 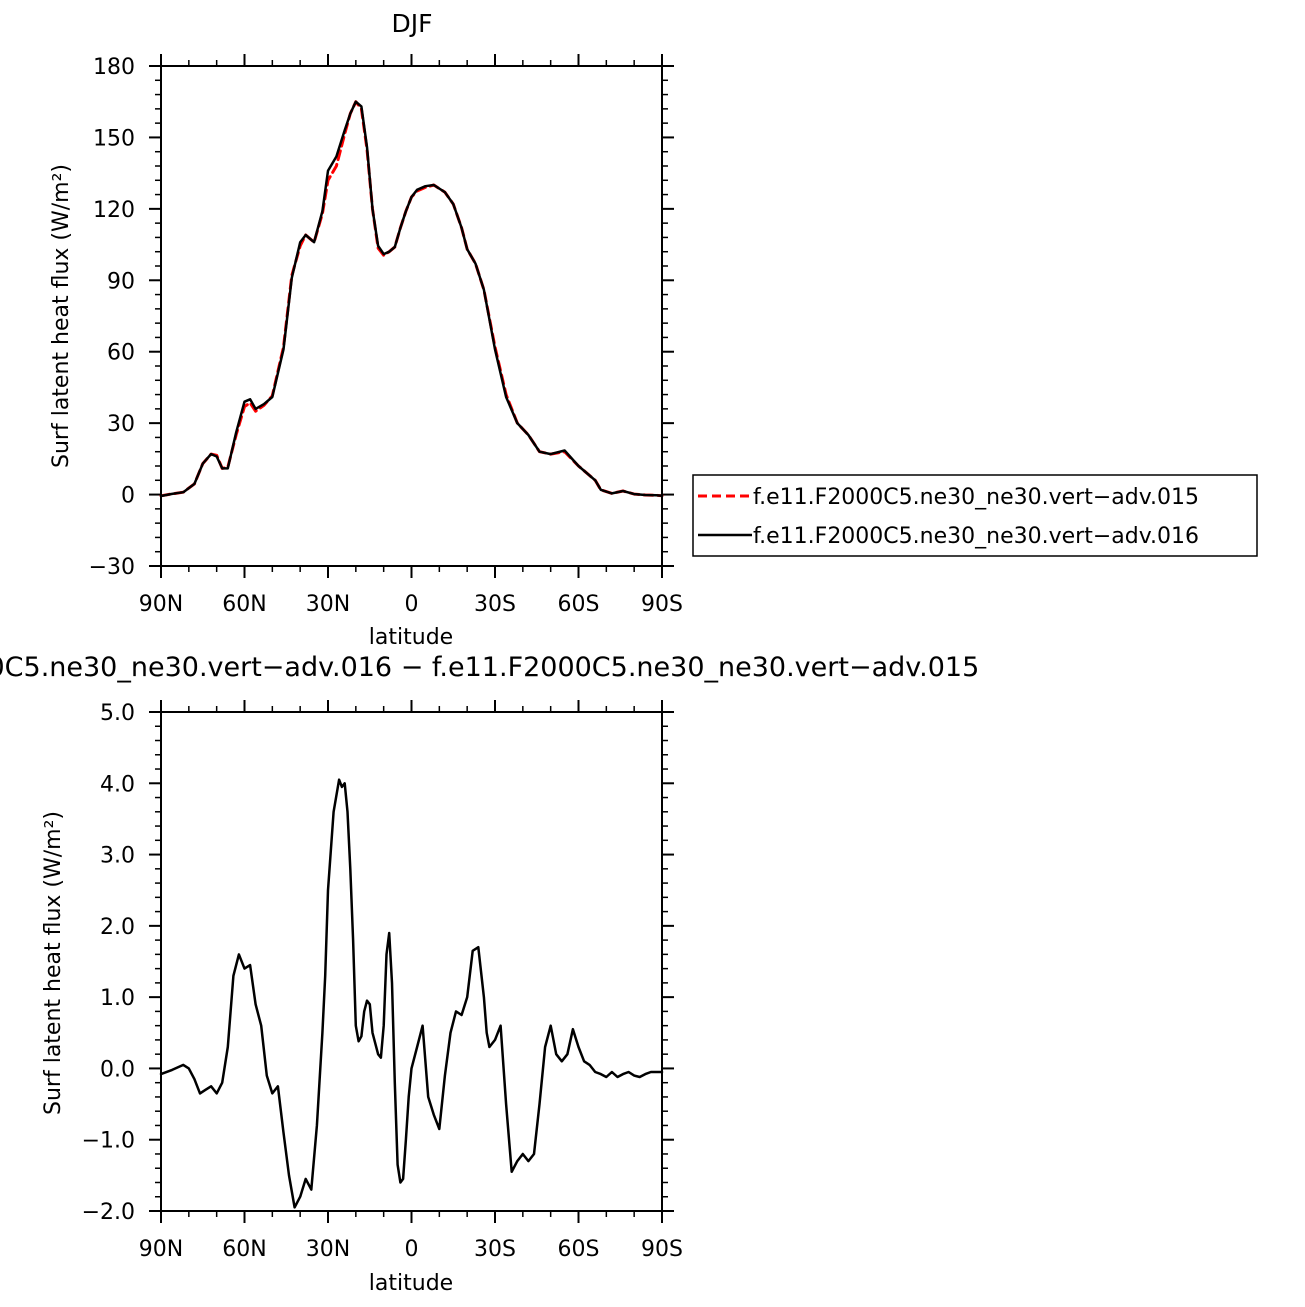 I want to click on top-y-tick-label: 30, so click(x=121, y=424).